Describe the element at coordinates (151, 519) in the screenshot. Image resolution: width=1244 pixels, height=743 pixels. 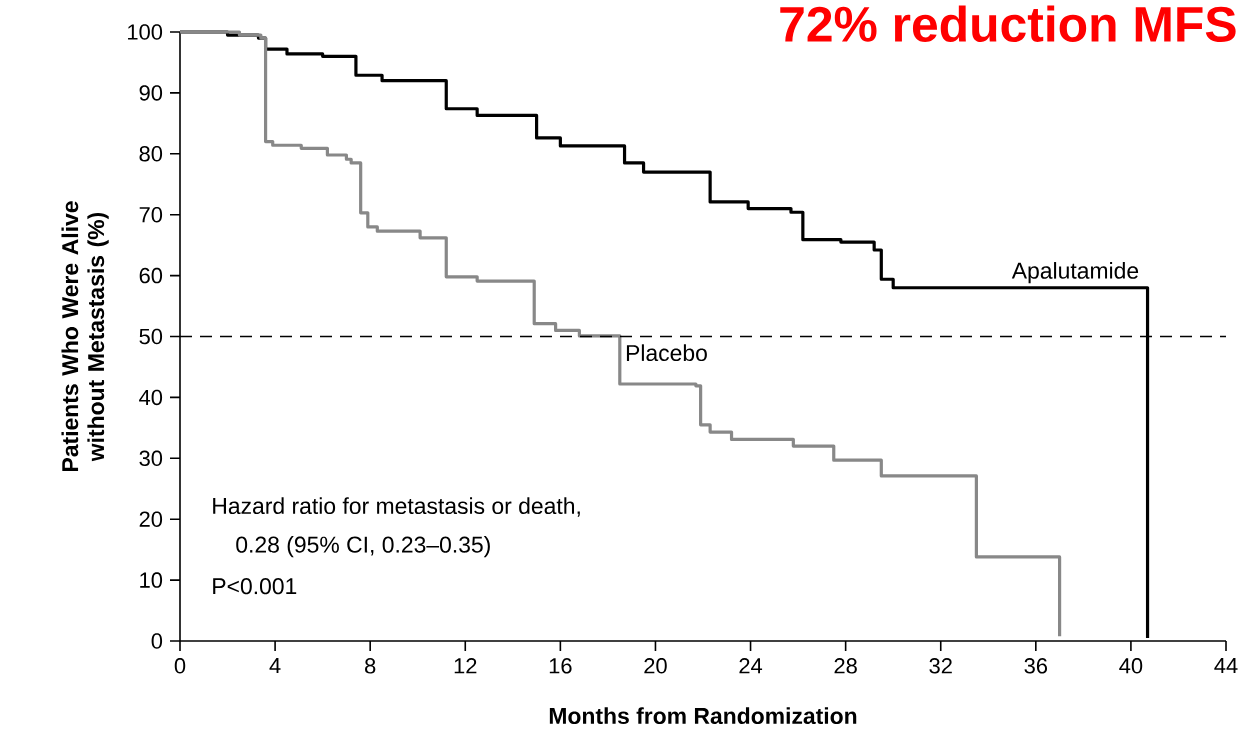
I see `y-tick-label: 20` at that location.